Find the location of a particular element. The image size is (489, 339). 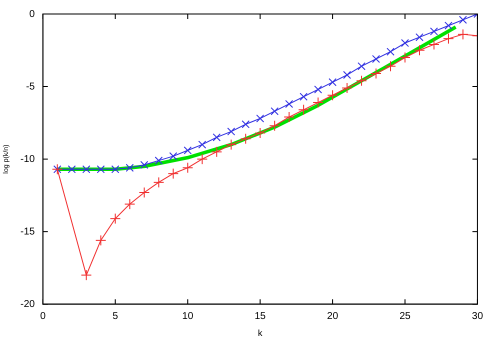

x-tick-label: 10 is located at coordinates (188, 316).